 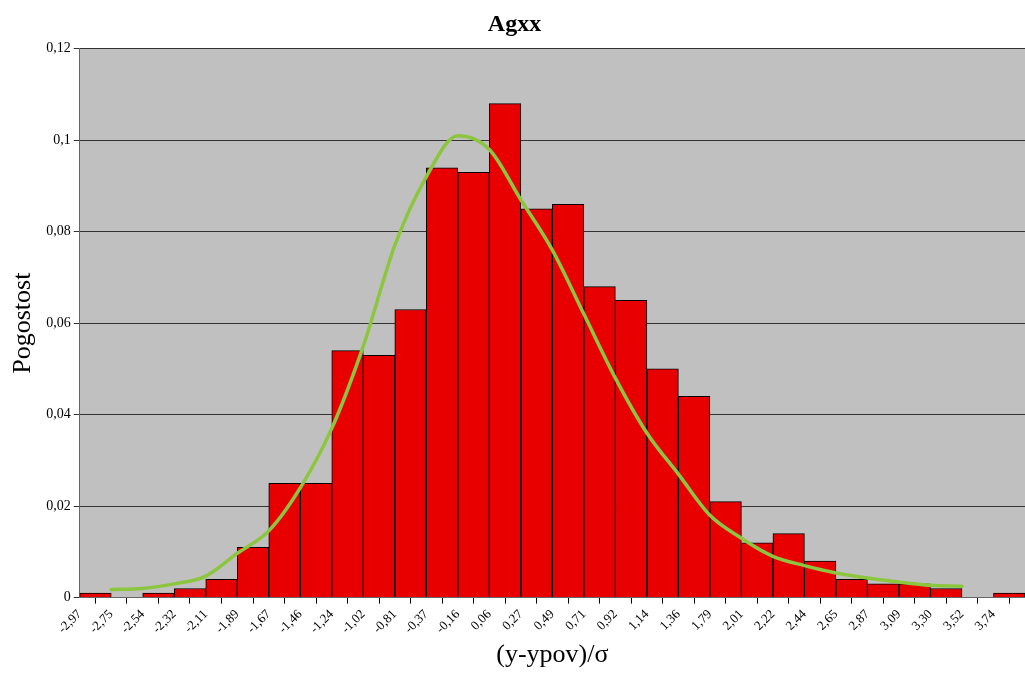 I want to click on x-tick-label: 1,36, so click(x=670, y=619).